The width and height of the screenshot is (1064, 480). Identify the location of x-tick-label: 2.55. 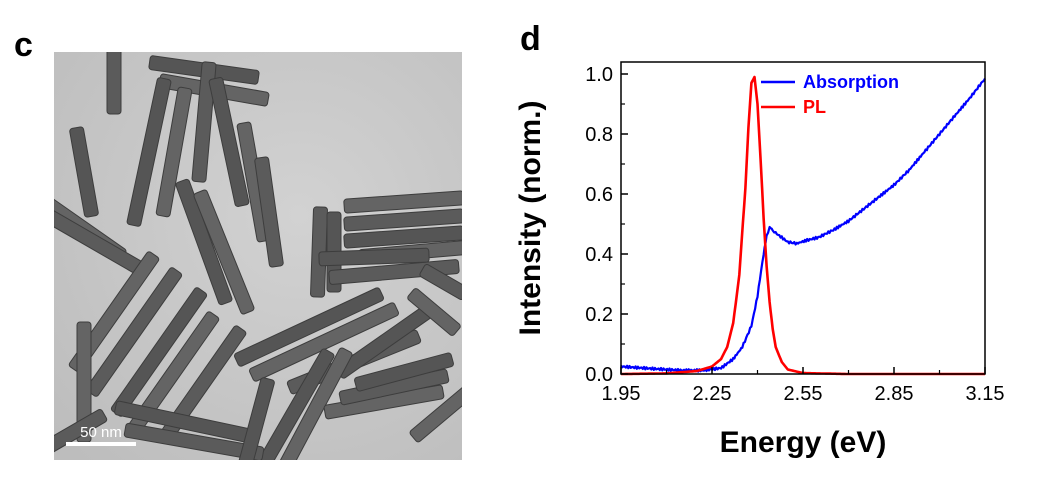
(803, 394).